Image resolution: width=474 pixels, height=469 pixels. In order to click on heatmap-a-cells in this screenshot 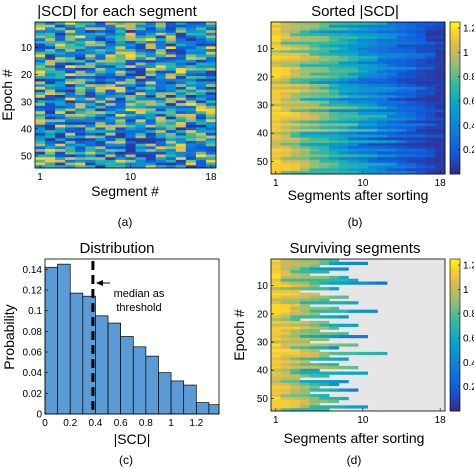, I will do `click(126, 95)`.